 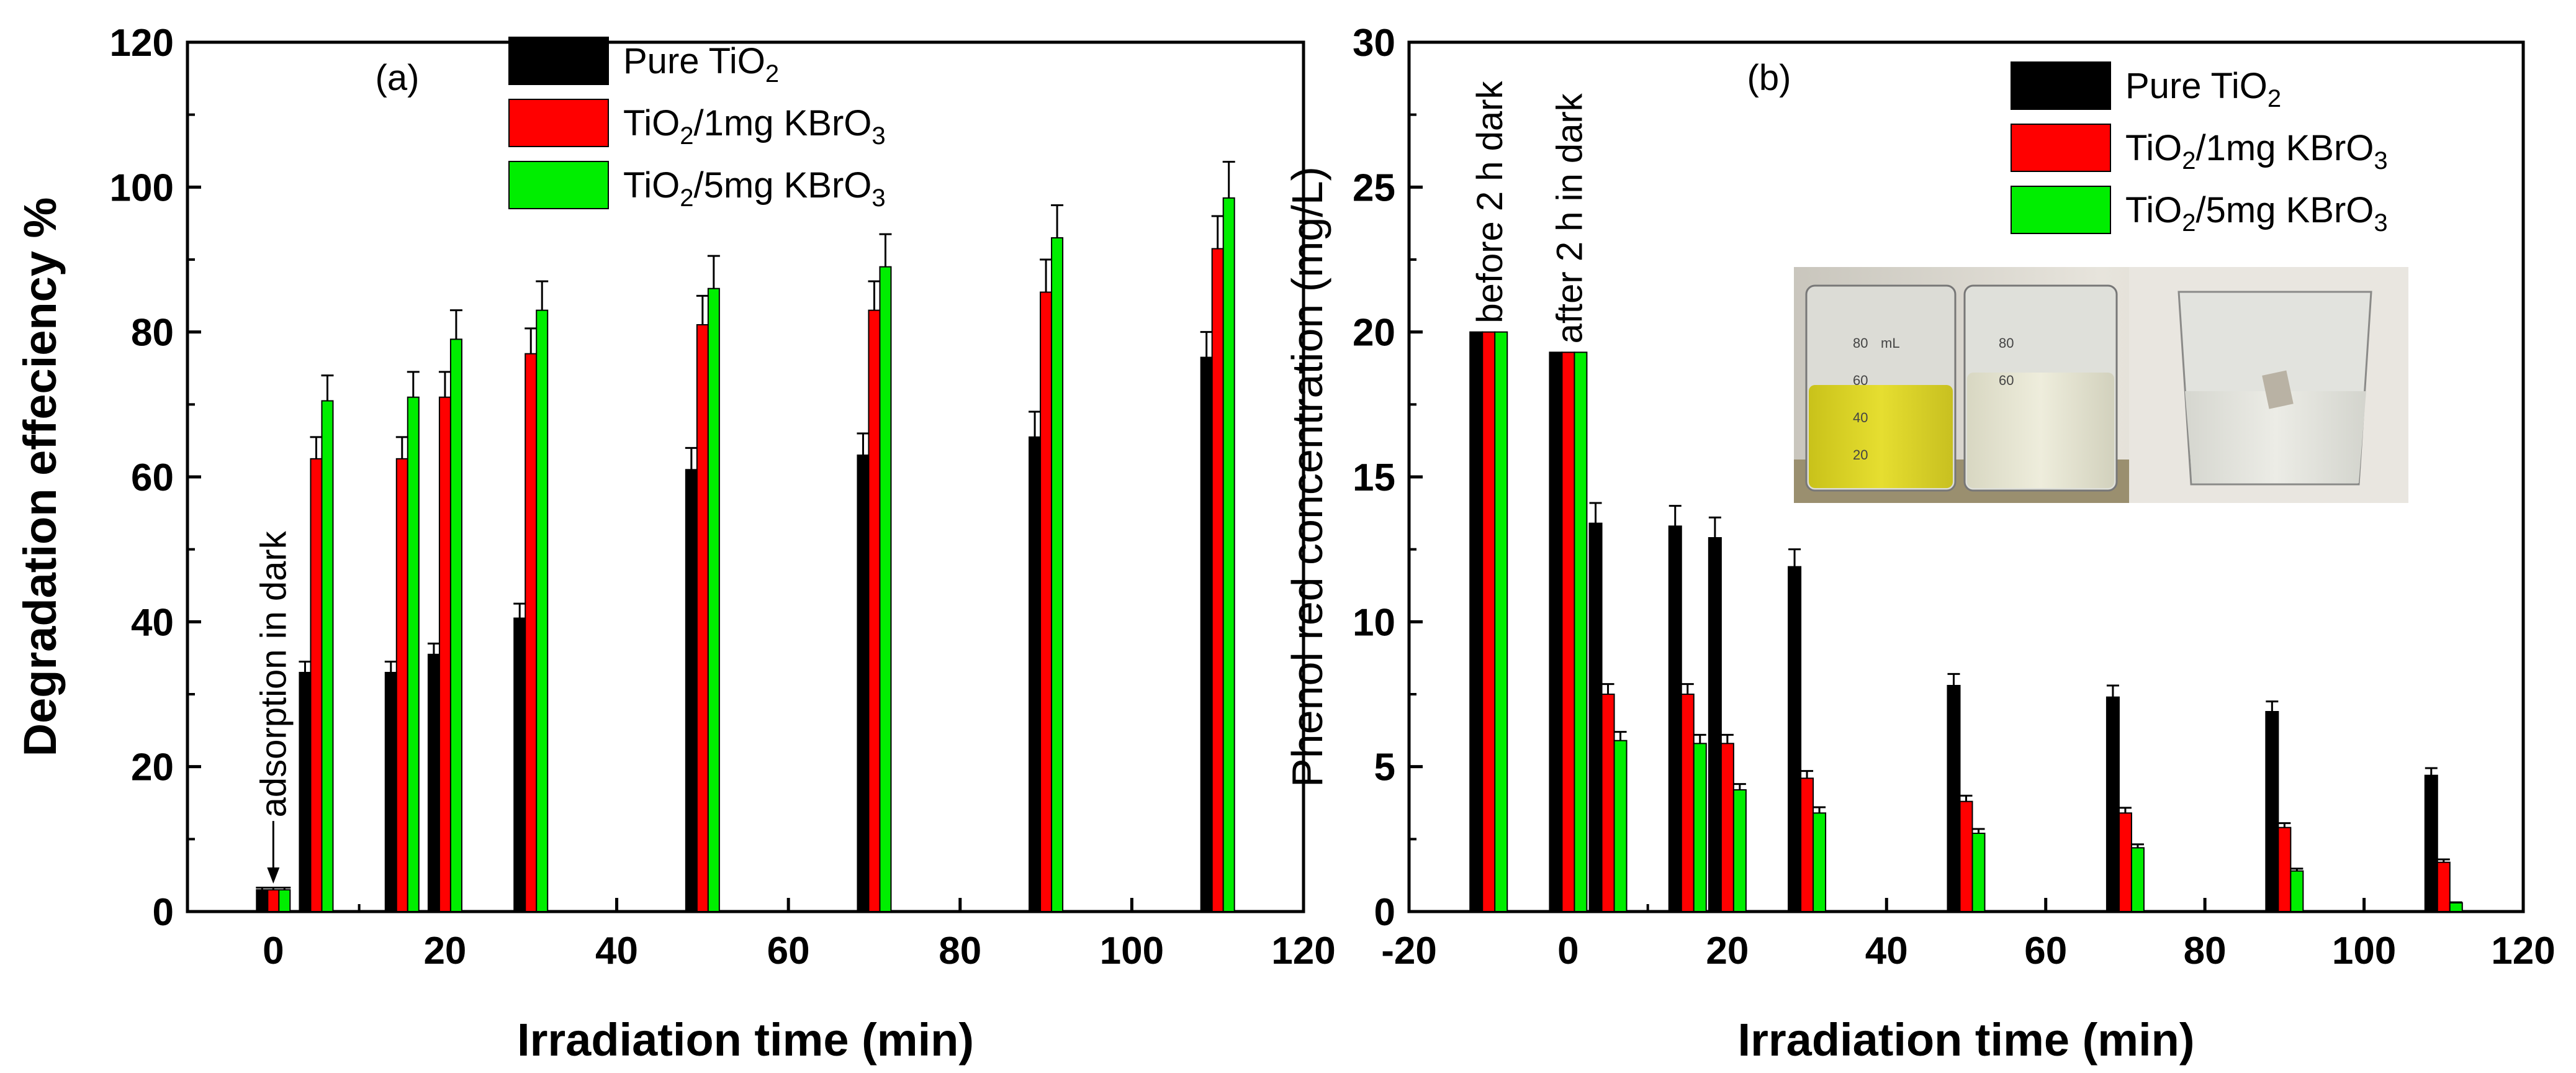 What do you see at coordinates (2203, 89) in the screenshot?
I see `legend-entry: Pure TiO2` at bounding box center [2203, 89].